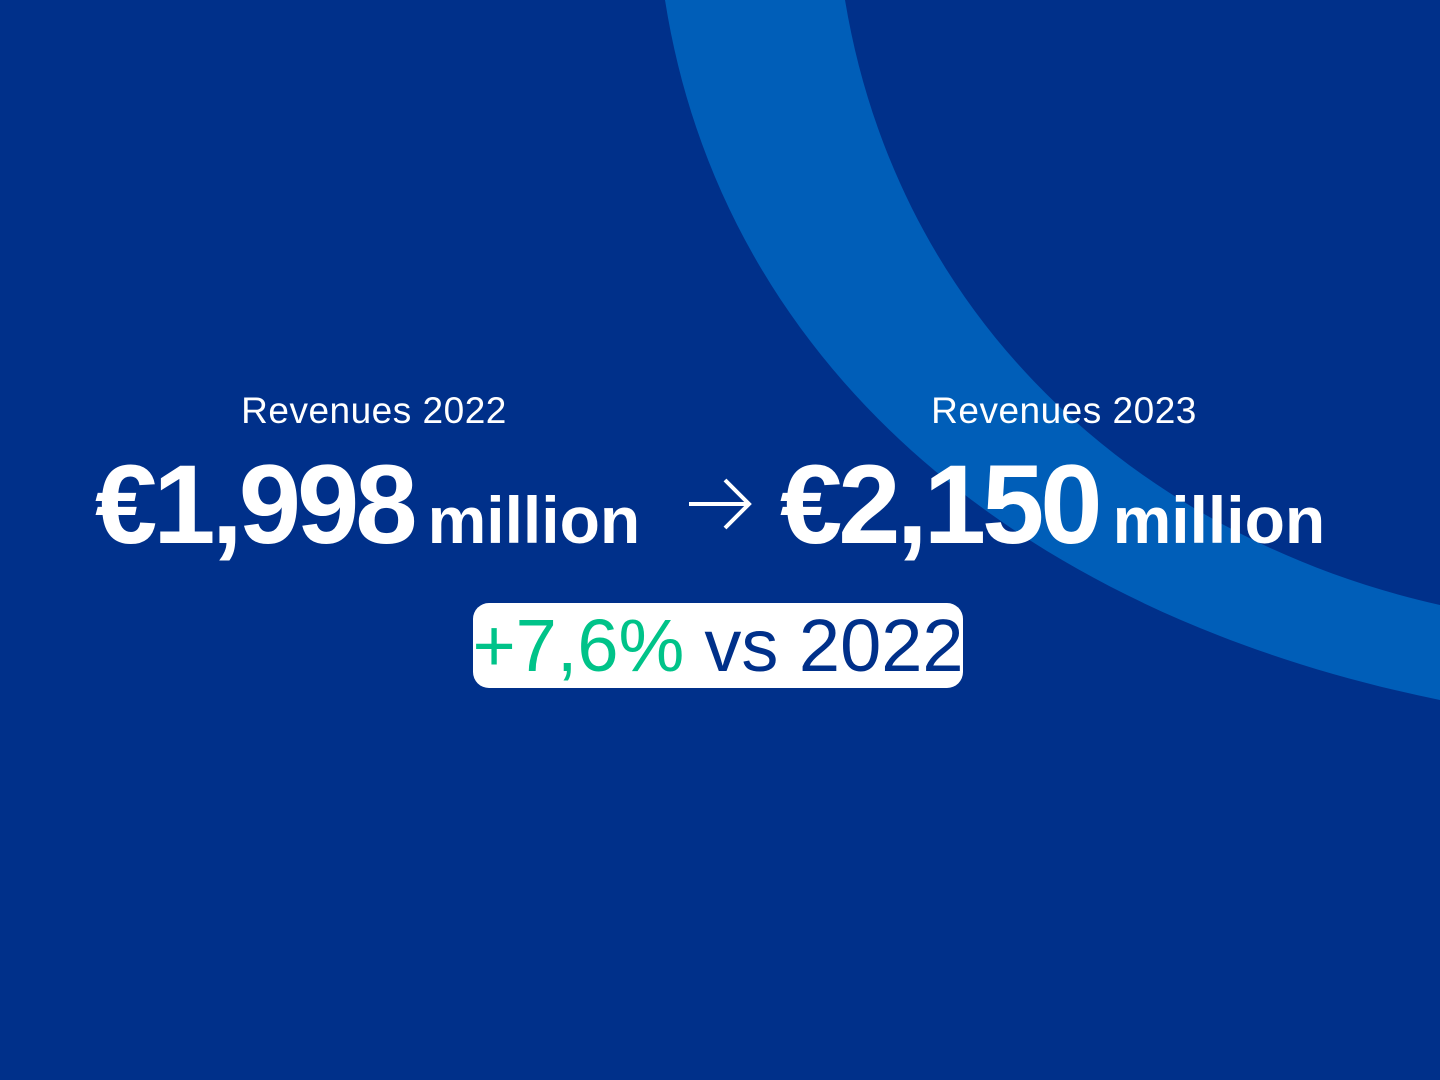 Image resolution: width=1440 pixels, height=1080 pixels. What do you see at coordinates (374, 410) in the screenshot?
I see `revenue-2022-label: Revenues 2022` at bounding box center [374, 410].